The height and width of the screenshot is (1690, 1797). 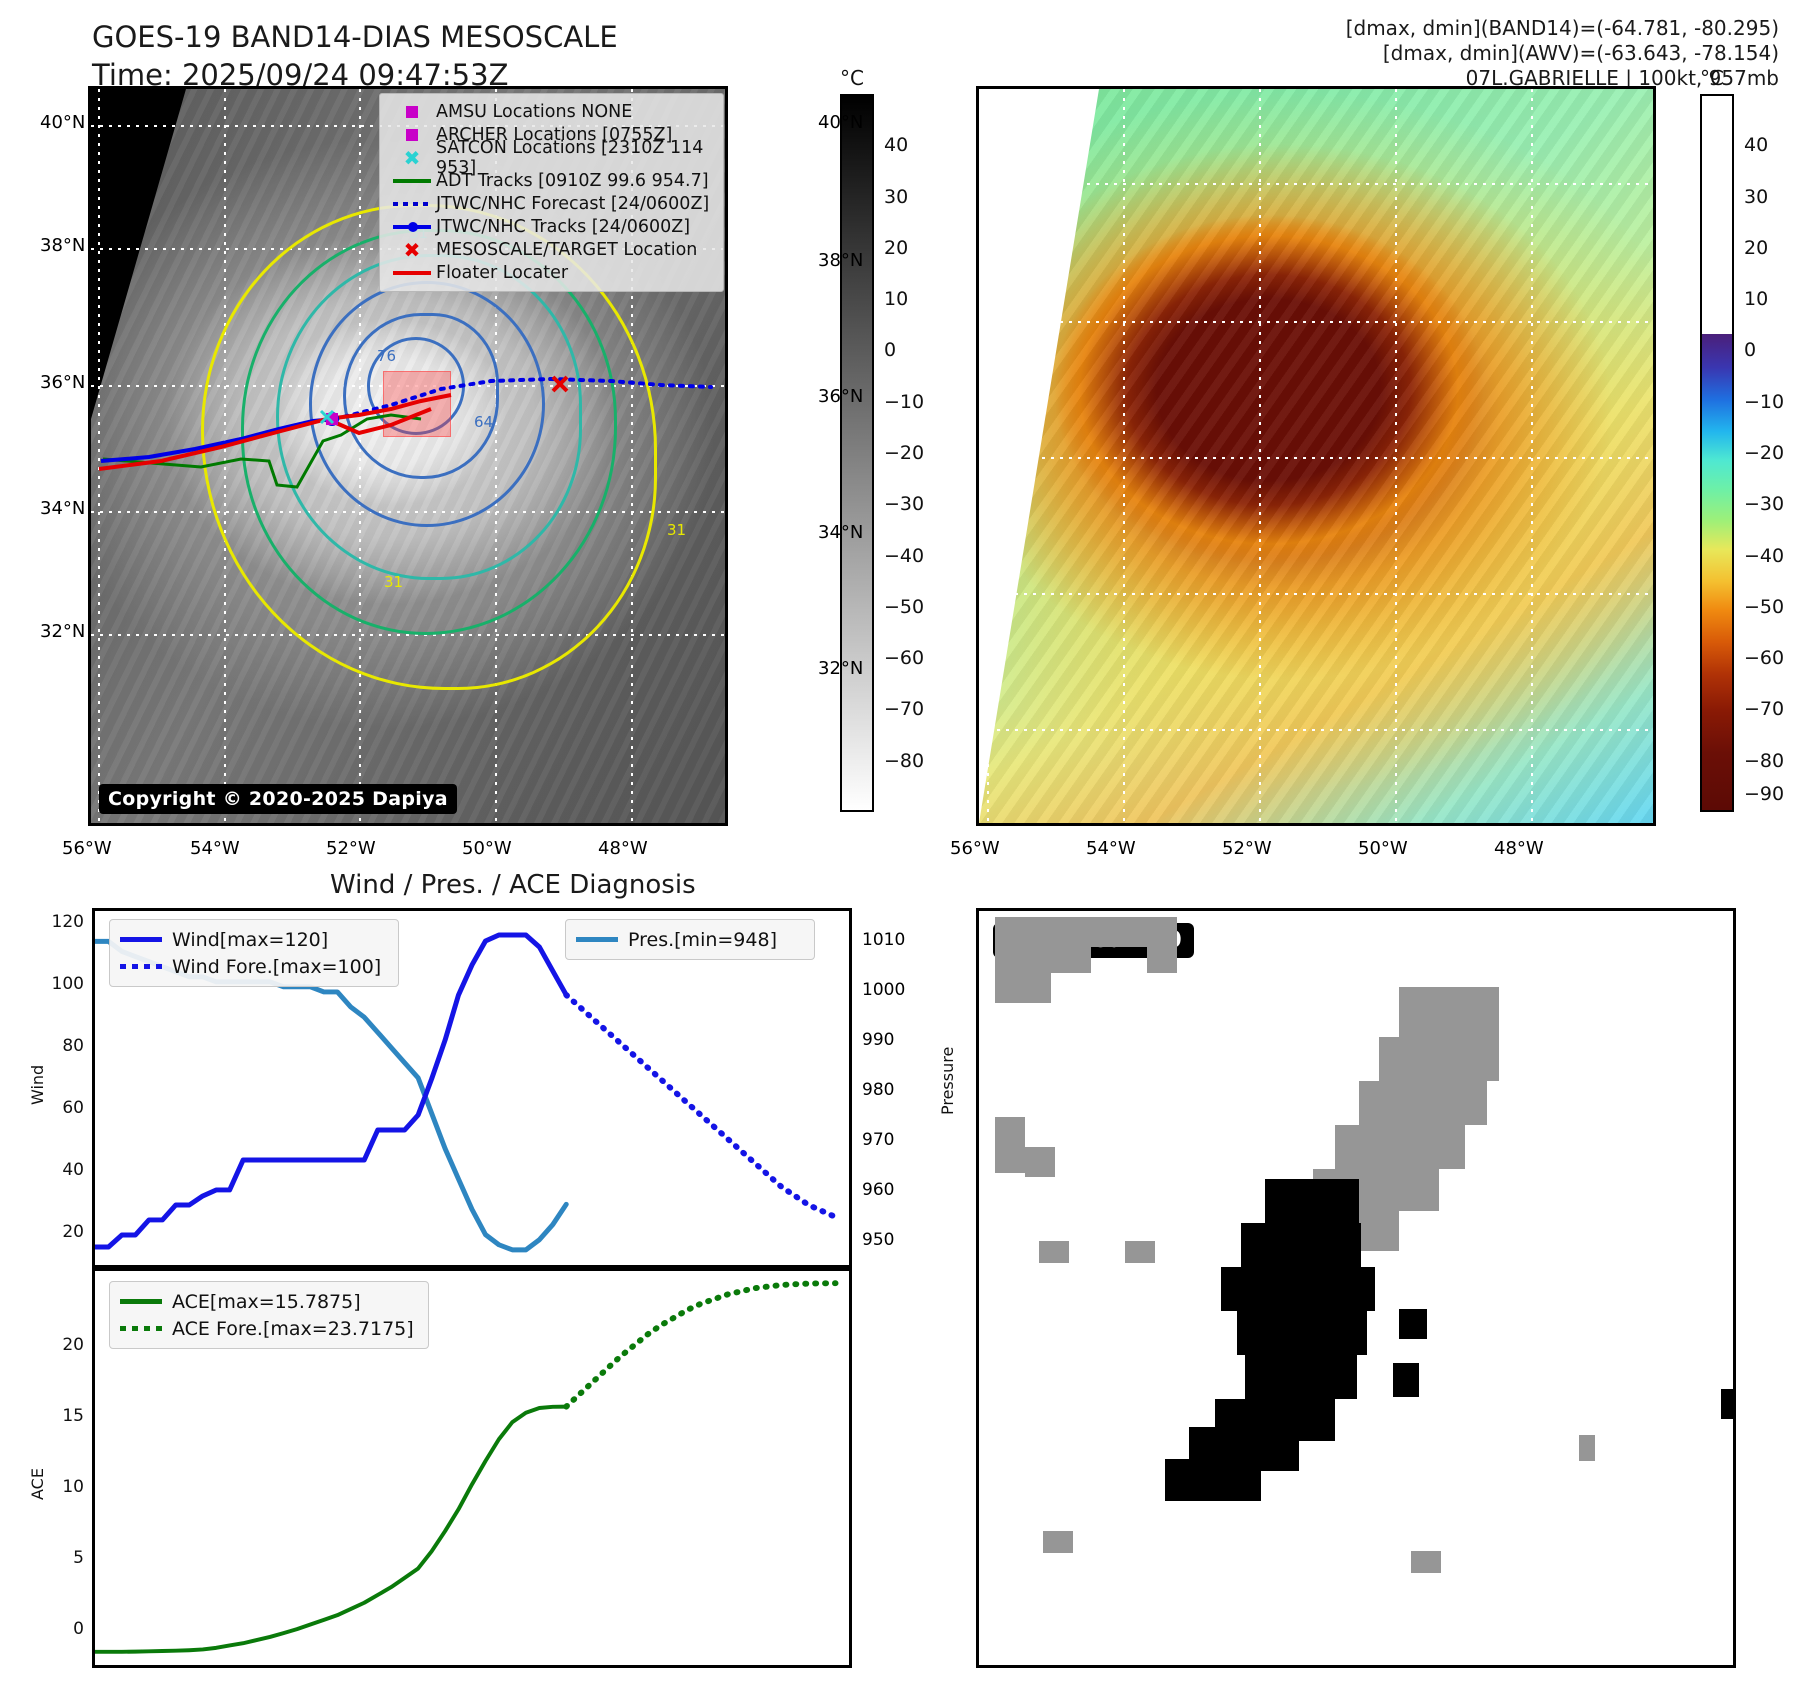 I want to click on ace-axis-label: ACE, so click(x=37, y=1484).